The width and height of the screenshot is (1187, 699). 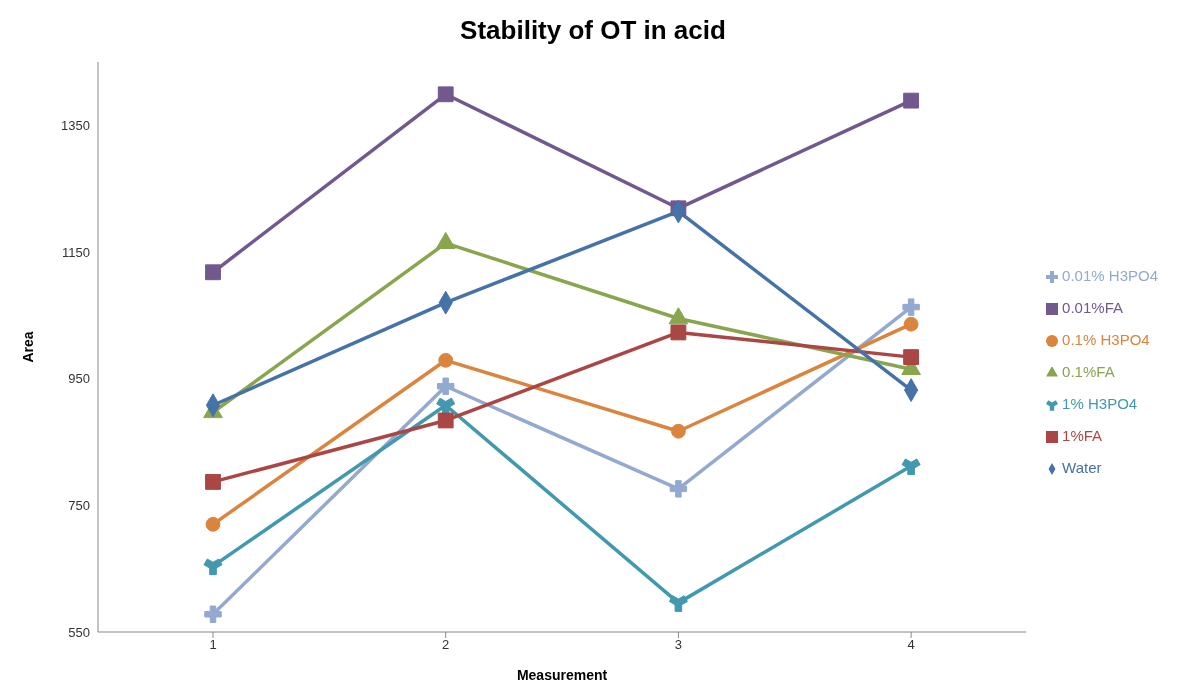 I want to click on y-tick-label: 750, so click(x=79, y=505).